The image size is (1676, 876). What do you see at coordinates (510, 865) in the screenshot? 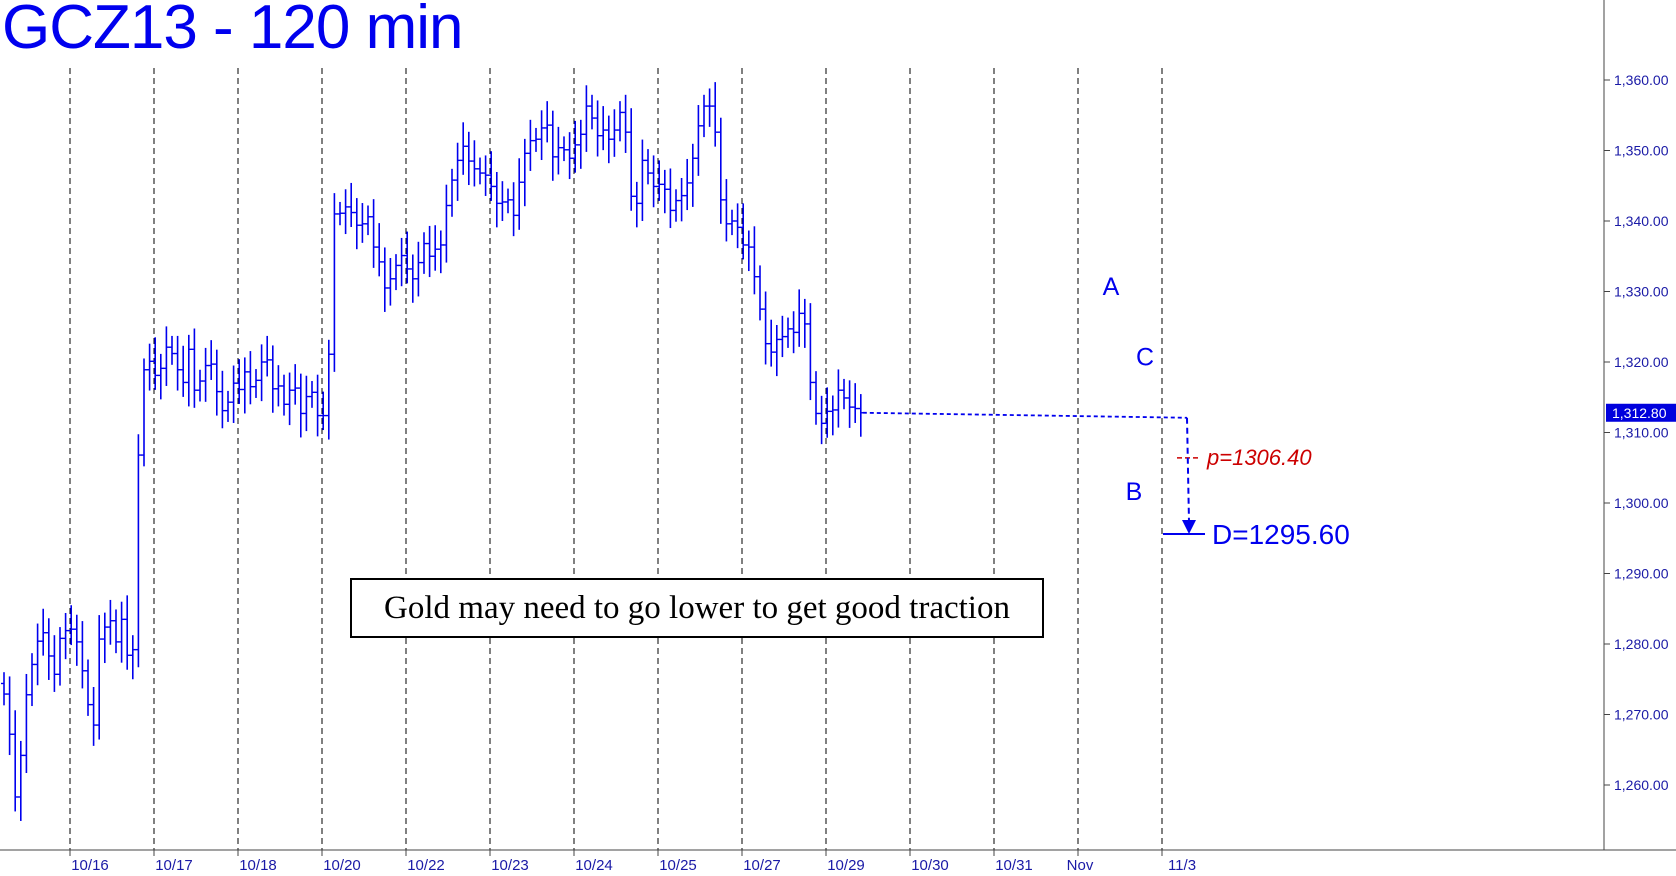
I see `x-tick-label: 10/23` at bounding box center [510, 865].